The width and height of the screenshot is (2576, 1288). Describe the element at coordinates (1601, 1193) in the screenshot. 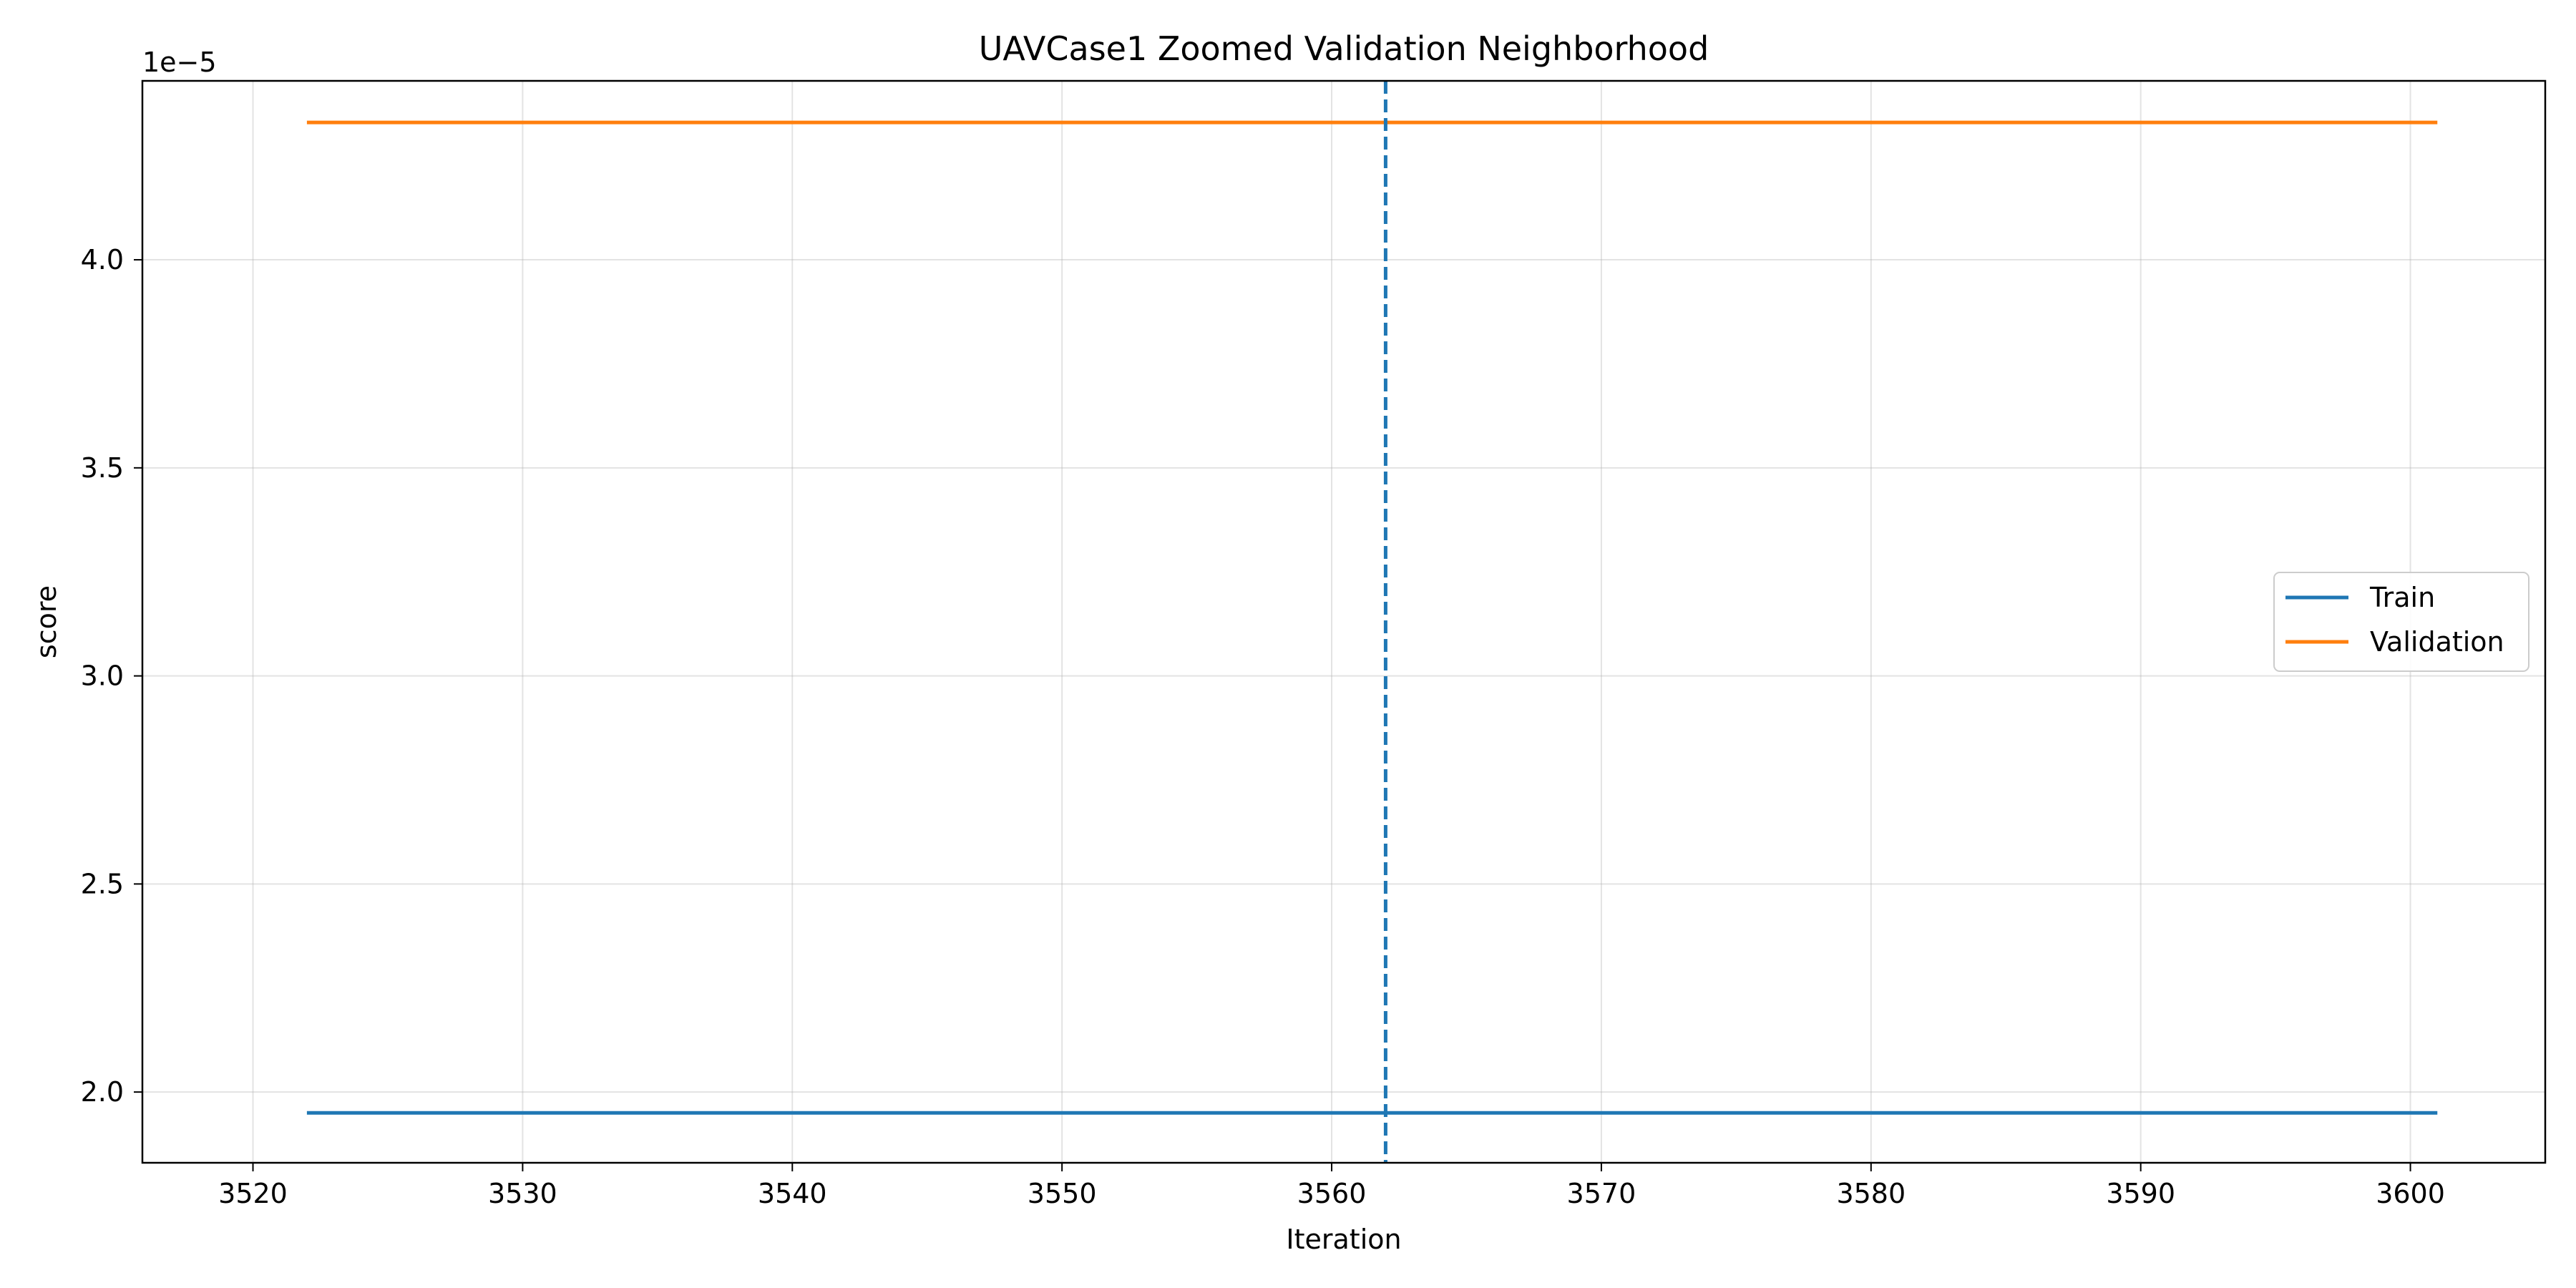

I see `x-tick-label: 3570` at that location.